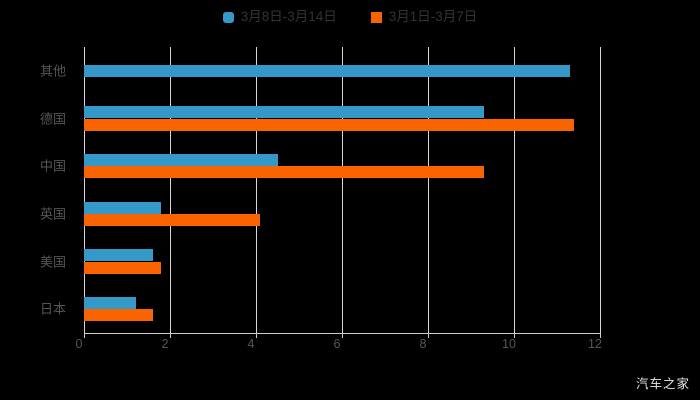 This screenshot has height=400, width=700. I want to click on bar-中国-series-0, so click(181, 160).